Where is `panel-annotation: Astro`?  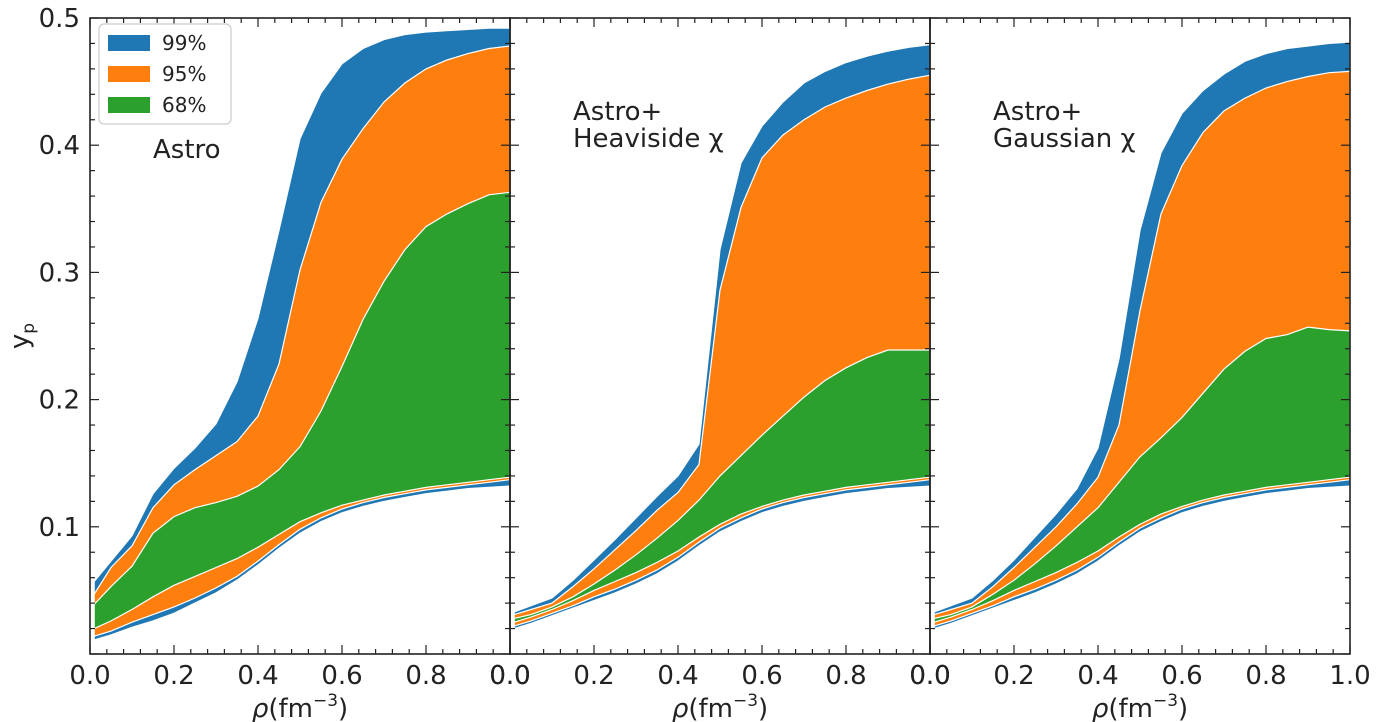
panel-annotation: Astro is located at coordinates (187, 150).